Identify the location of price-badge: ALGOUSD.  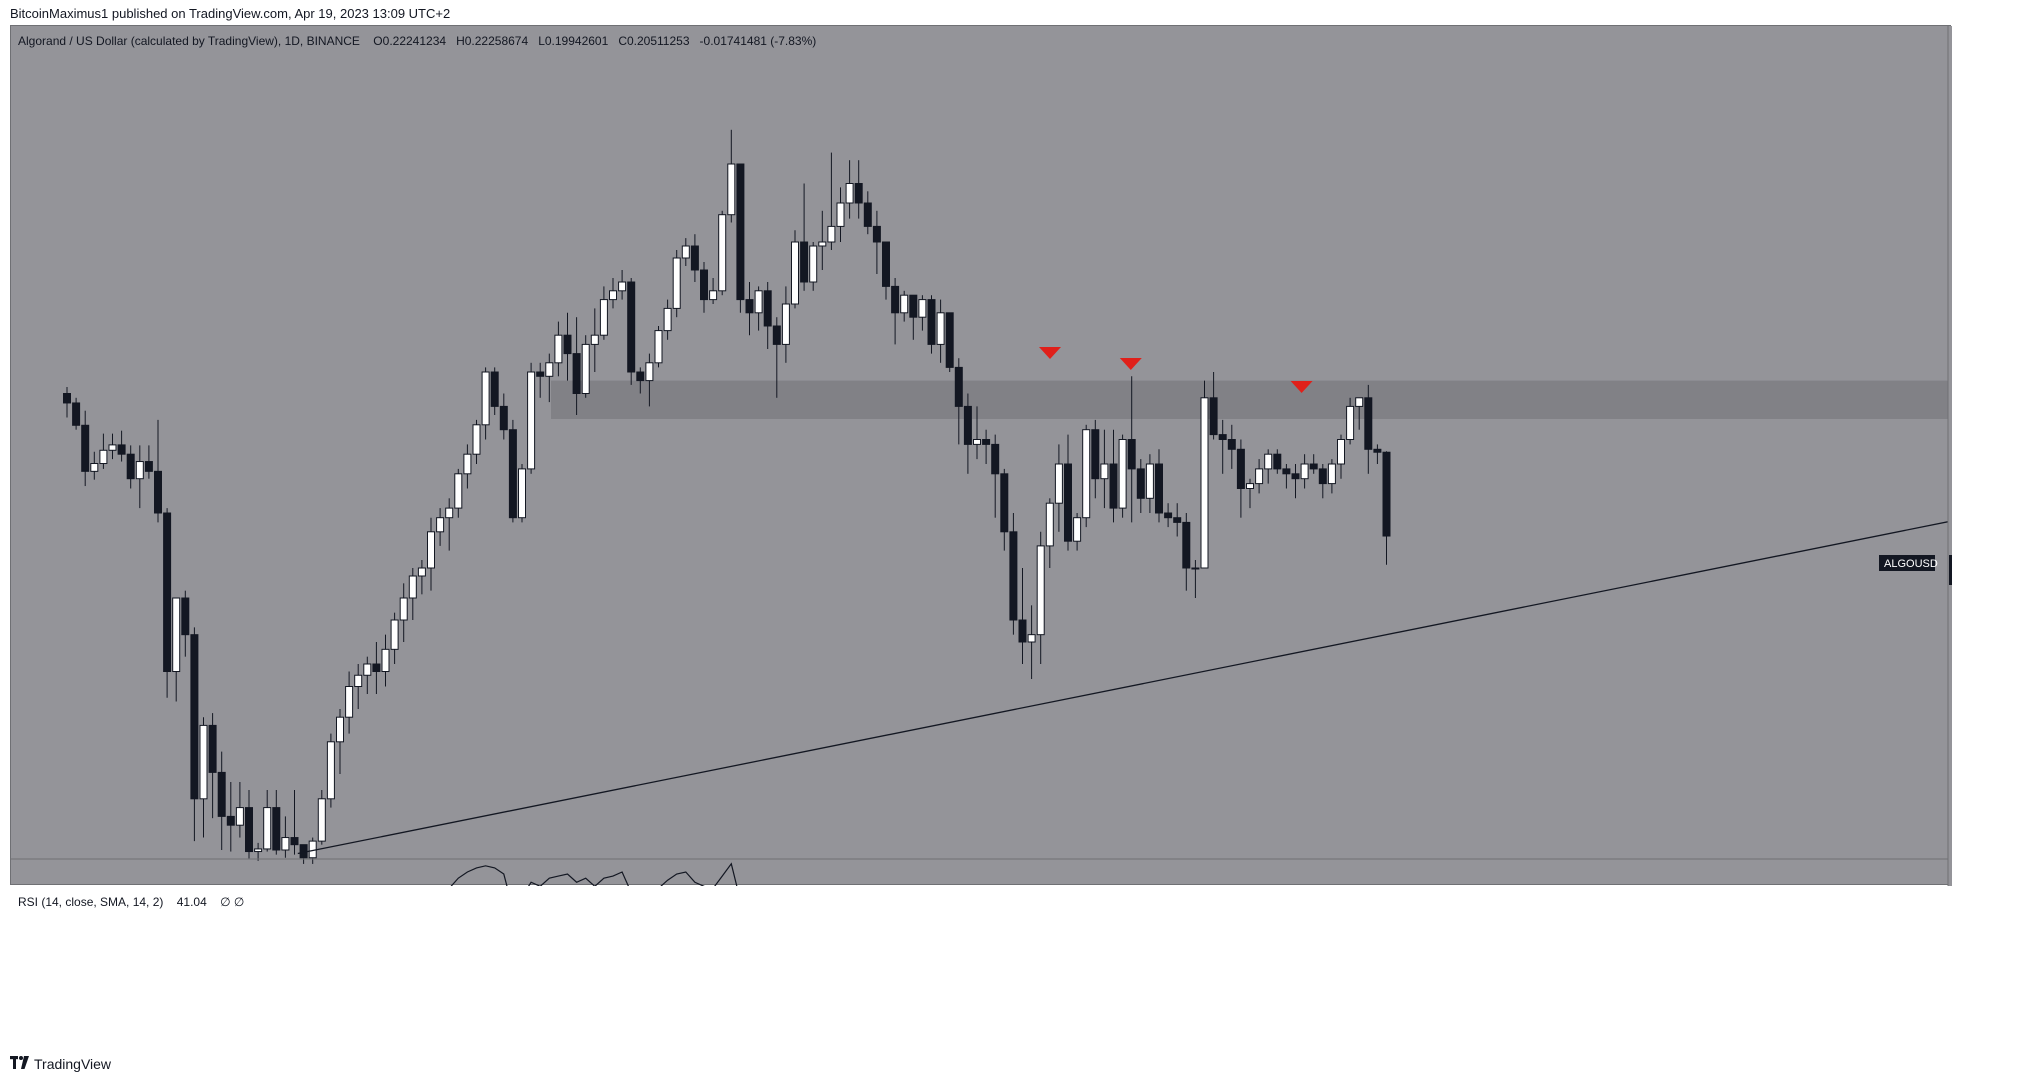
(1915, 570).